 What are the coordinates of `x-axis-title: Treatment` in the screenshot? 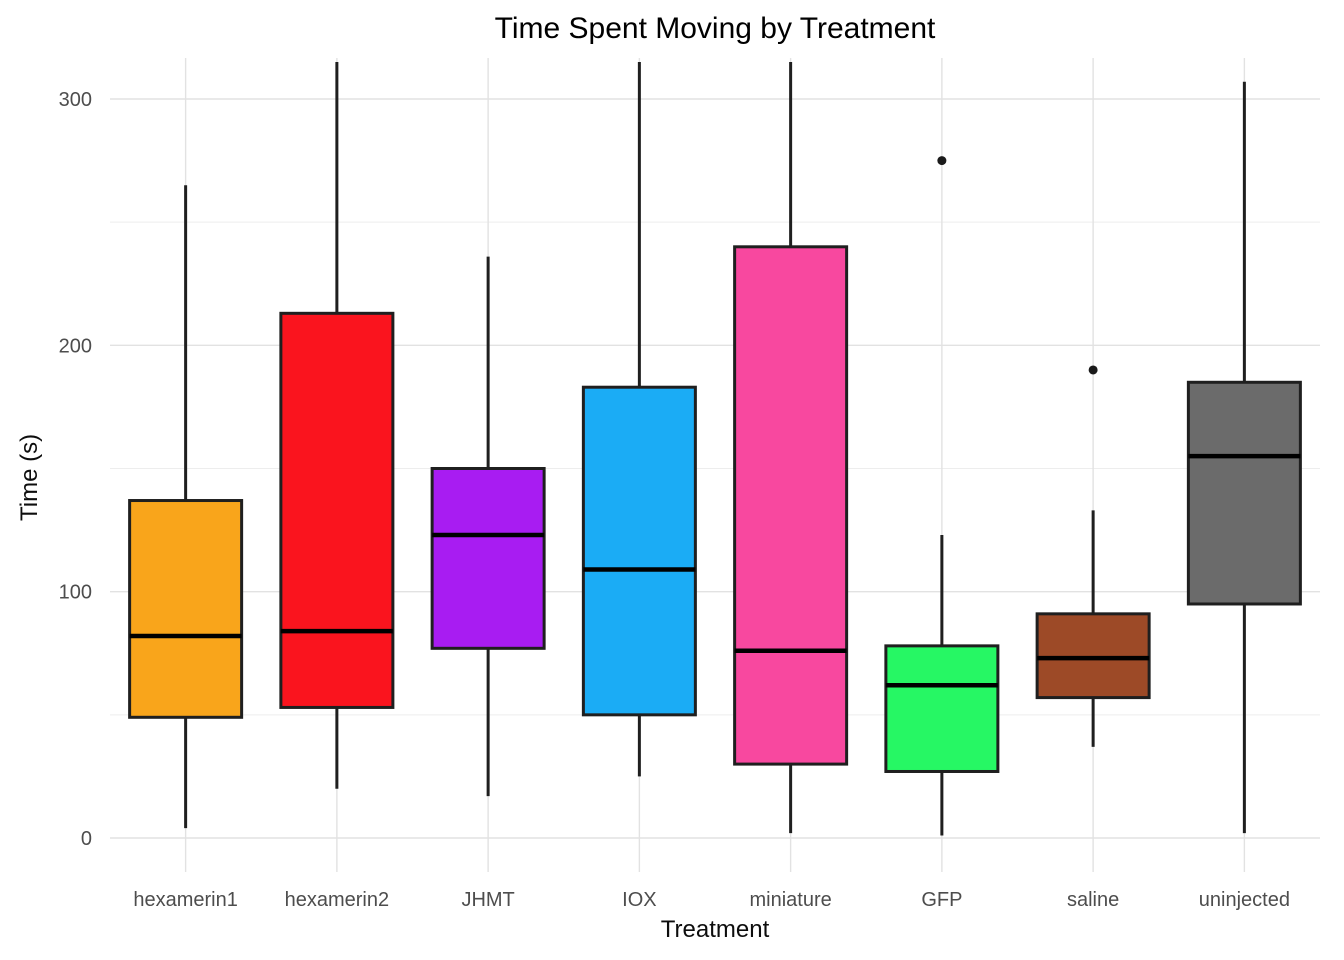 It's located at (715, 929).